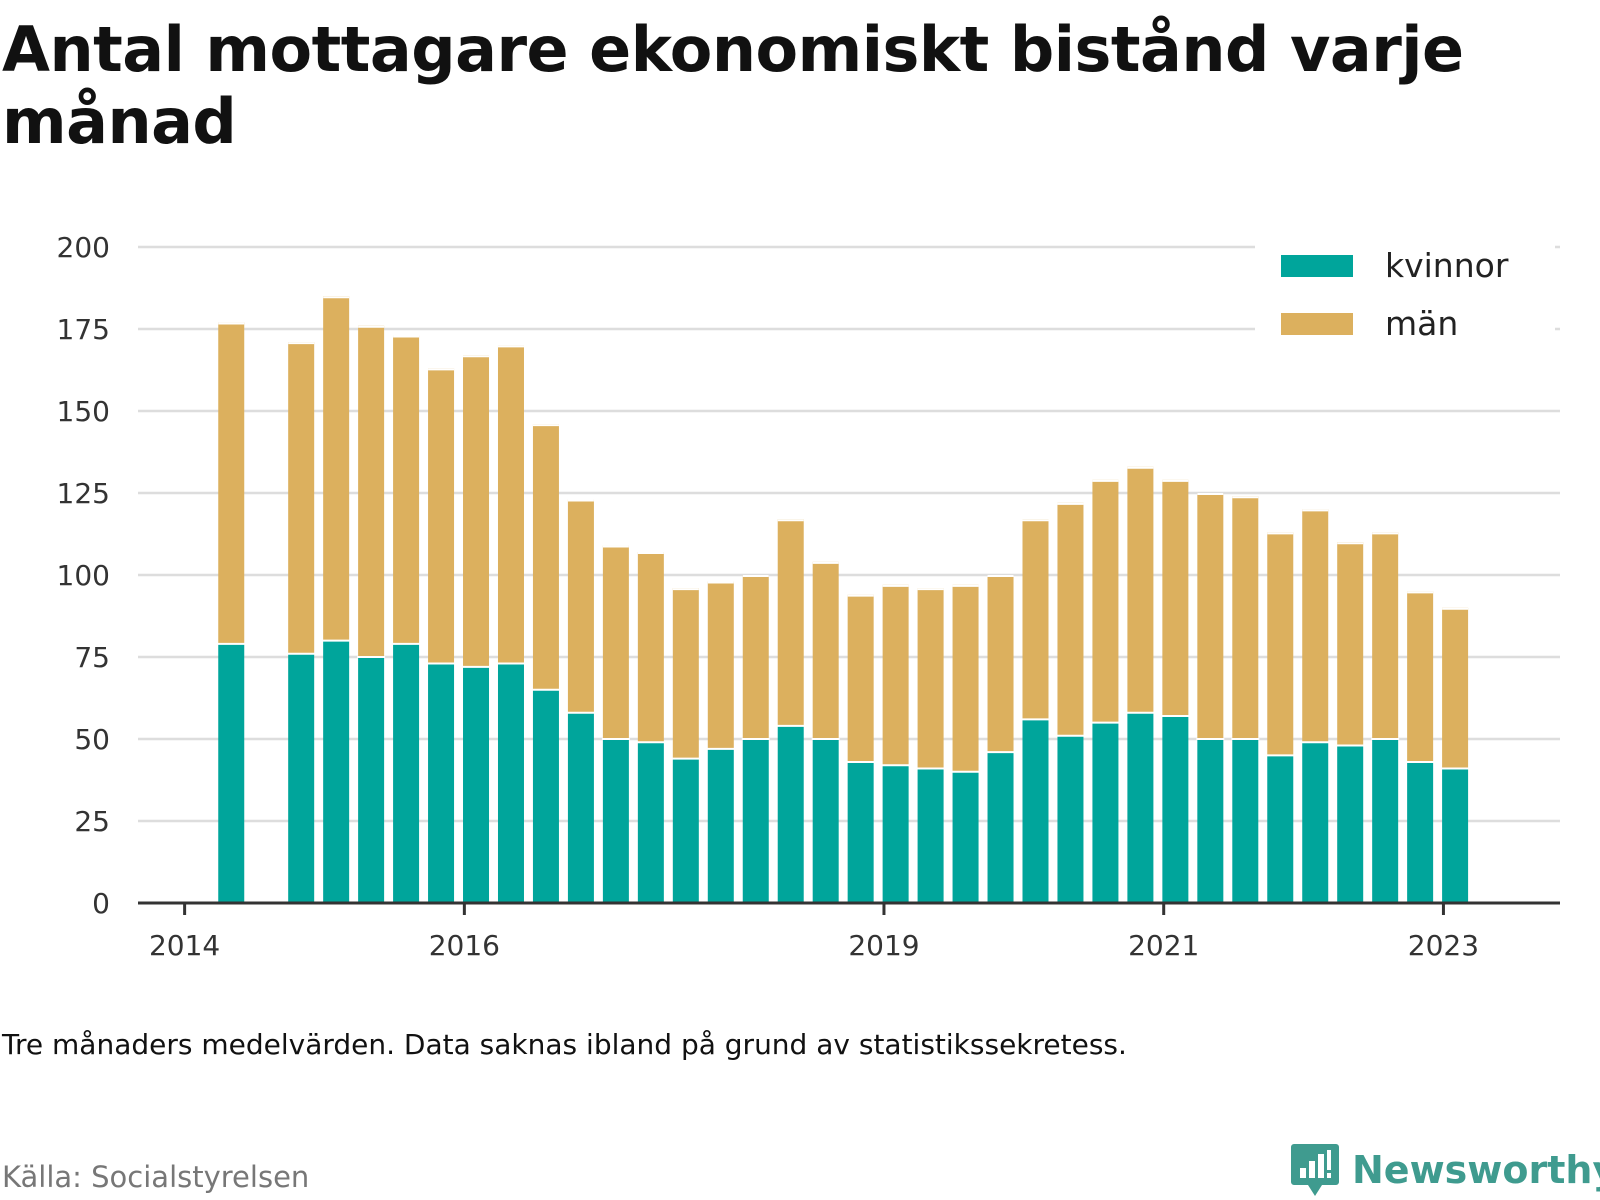 The height and width of the screenshot is (1200, 1600). Describe the element at coordinates (92, 739) in the screenshot. I see `y-tick-label: 50` at that location.